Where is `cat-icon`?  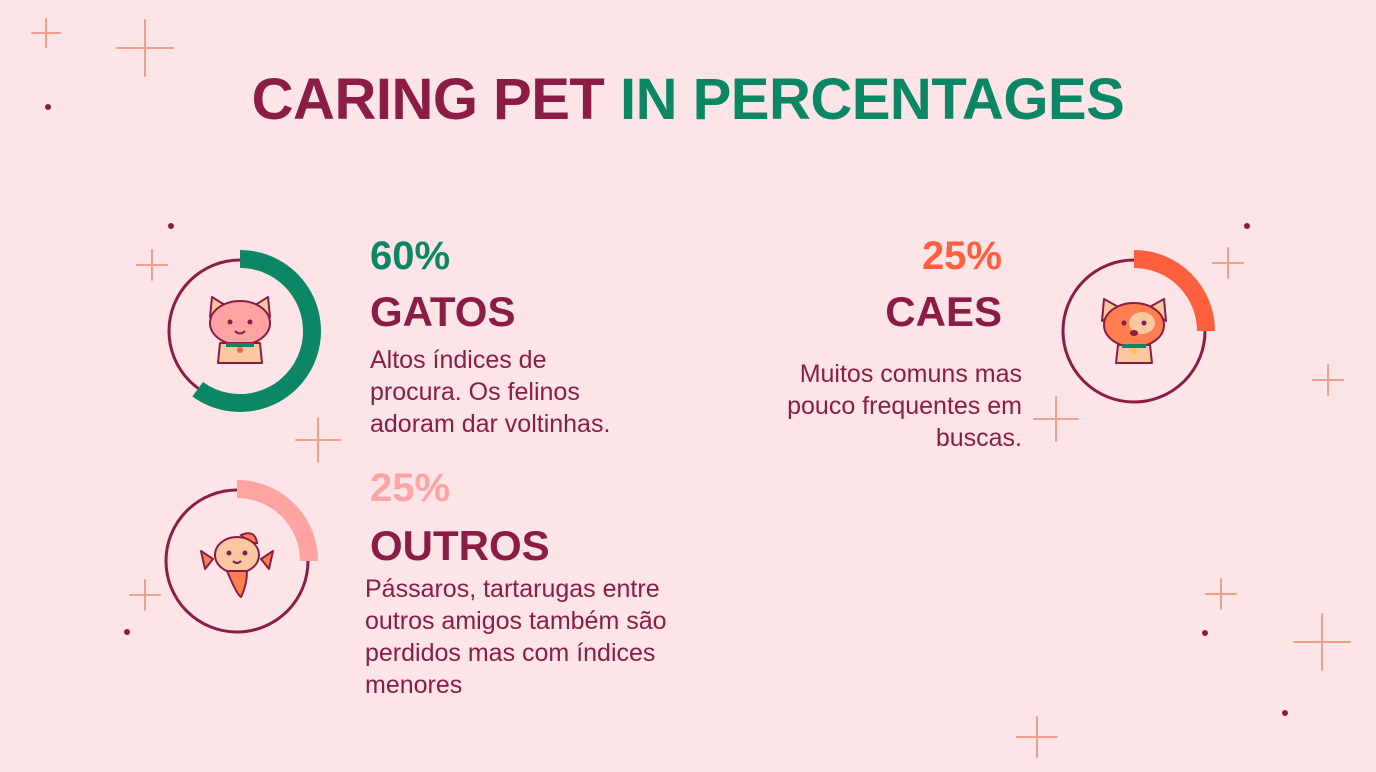
cat-icon is located at coordinates (240, 330).